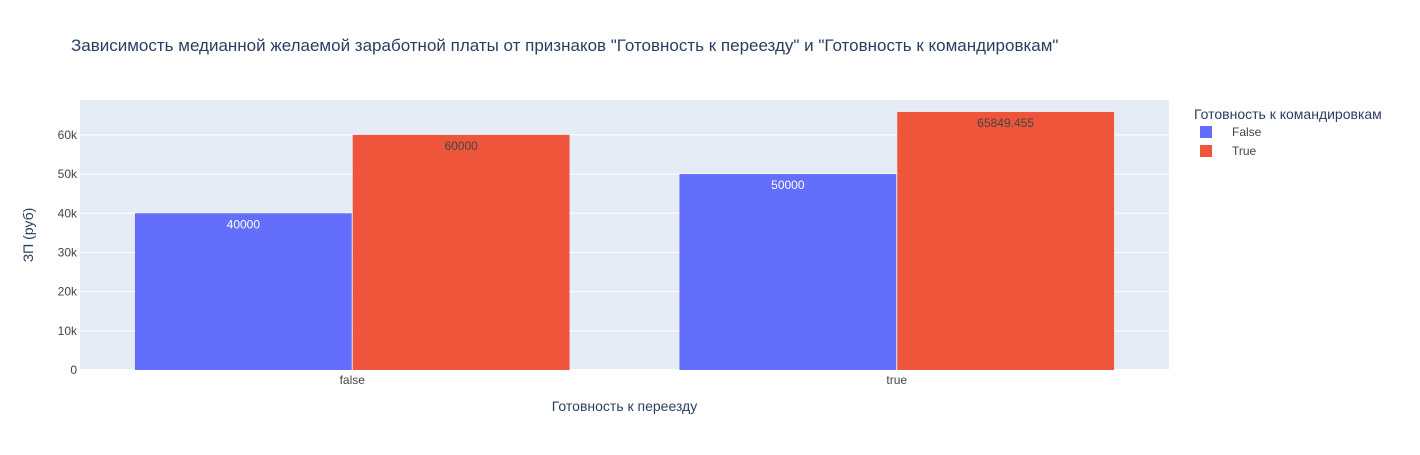  Describe the element at coordinates (896, 380) in the screenshot. I see `x-tick-label: true` at that location.